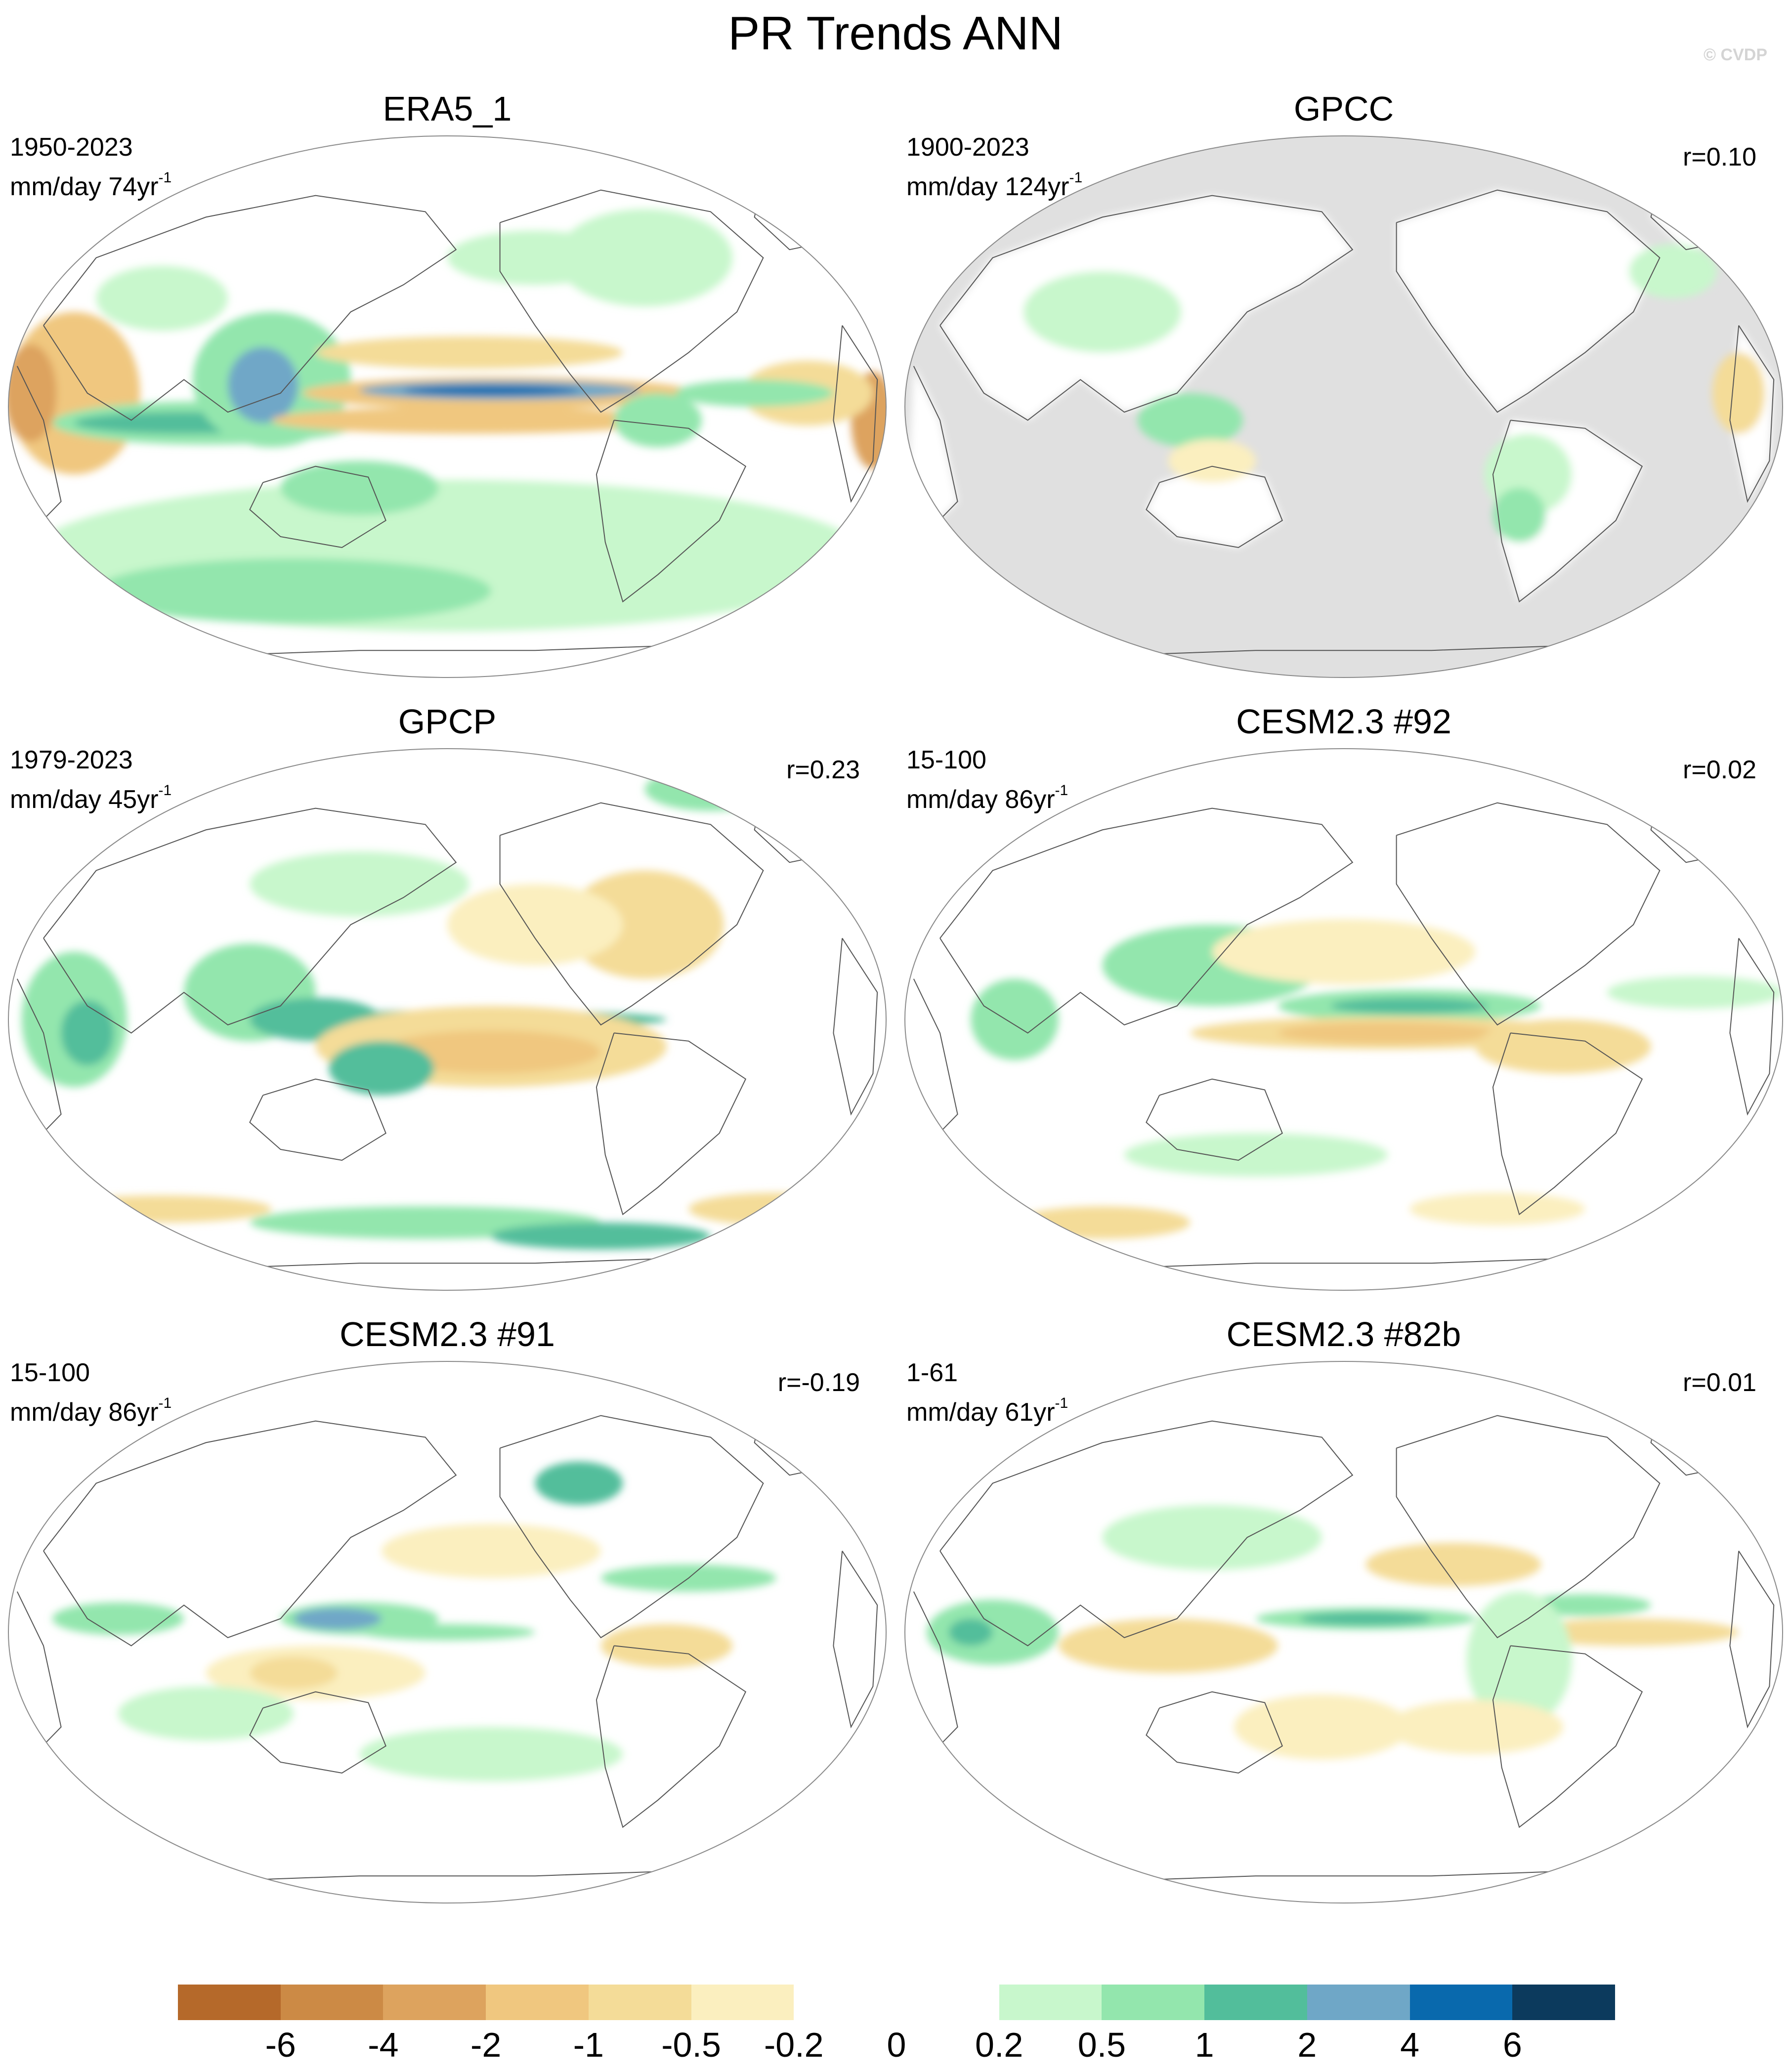 This screenshot has height=2072, width=1791. I want to click on panel-title: GPCP, so click(447, 721).